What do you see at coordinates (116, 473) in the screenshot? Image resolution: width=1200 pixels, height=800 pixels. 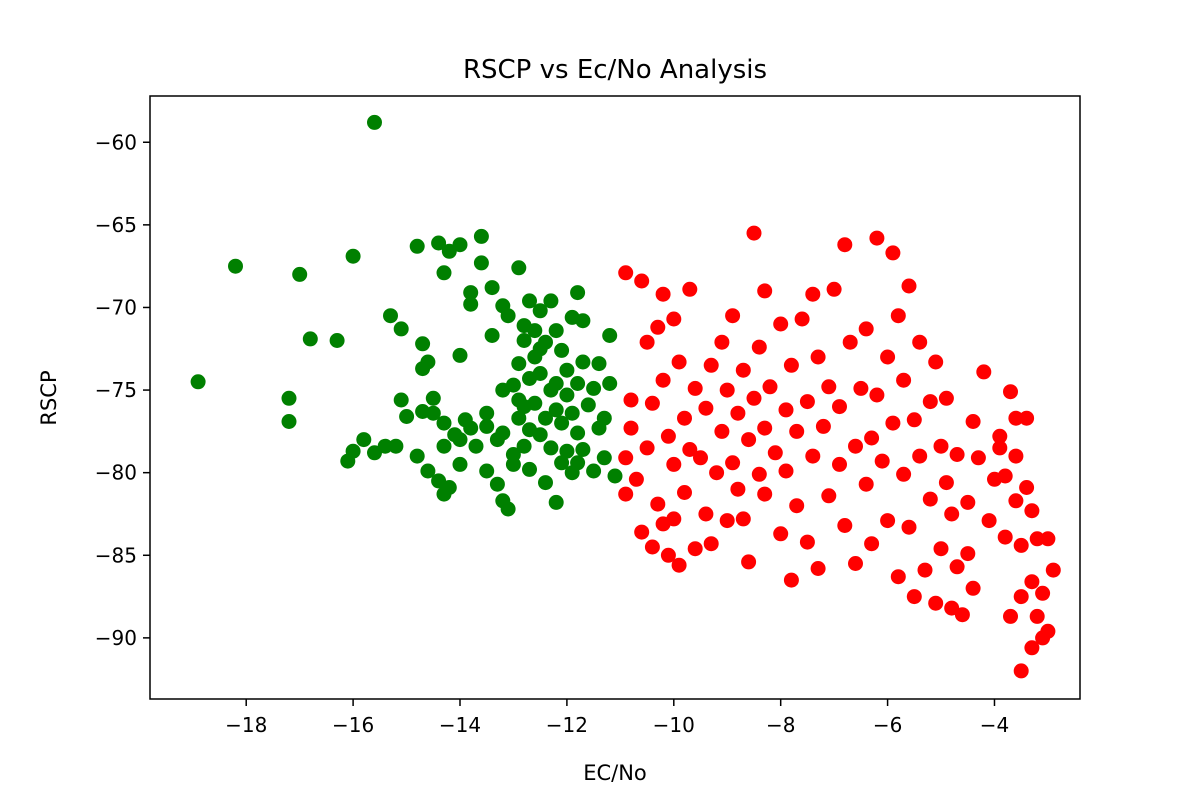 I see `y-tick-label: −80` at bounding box center [116, 473].